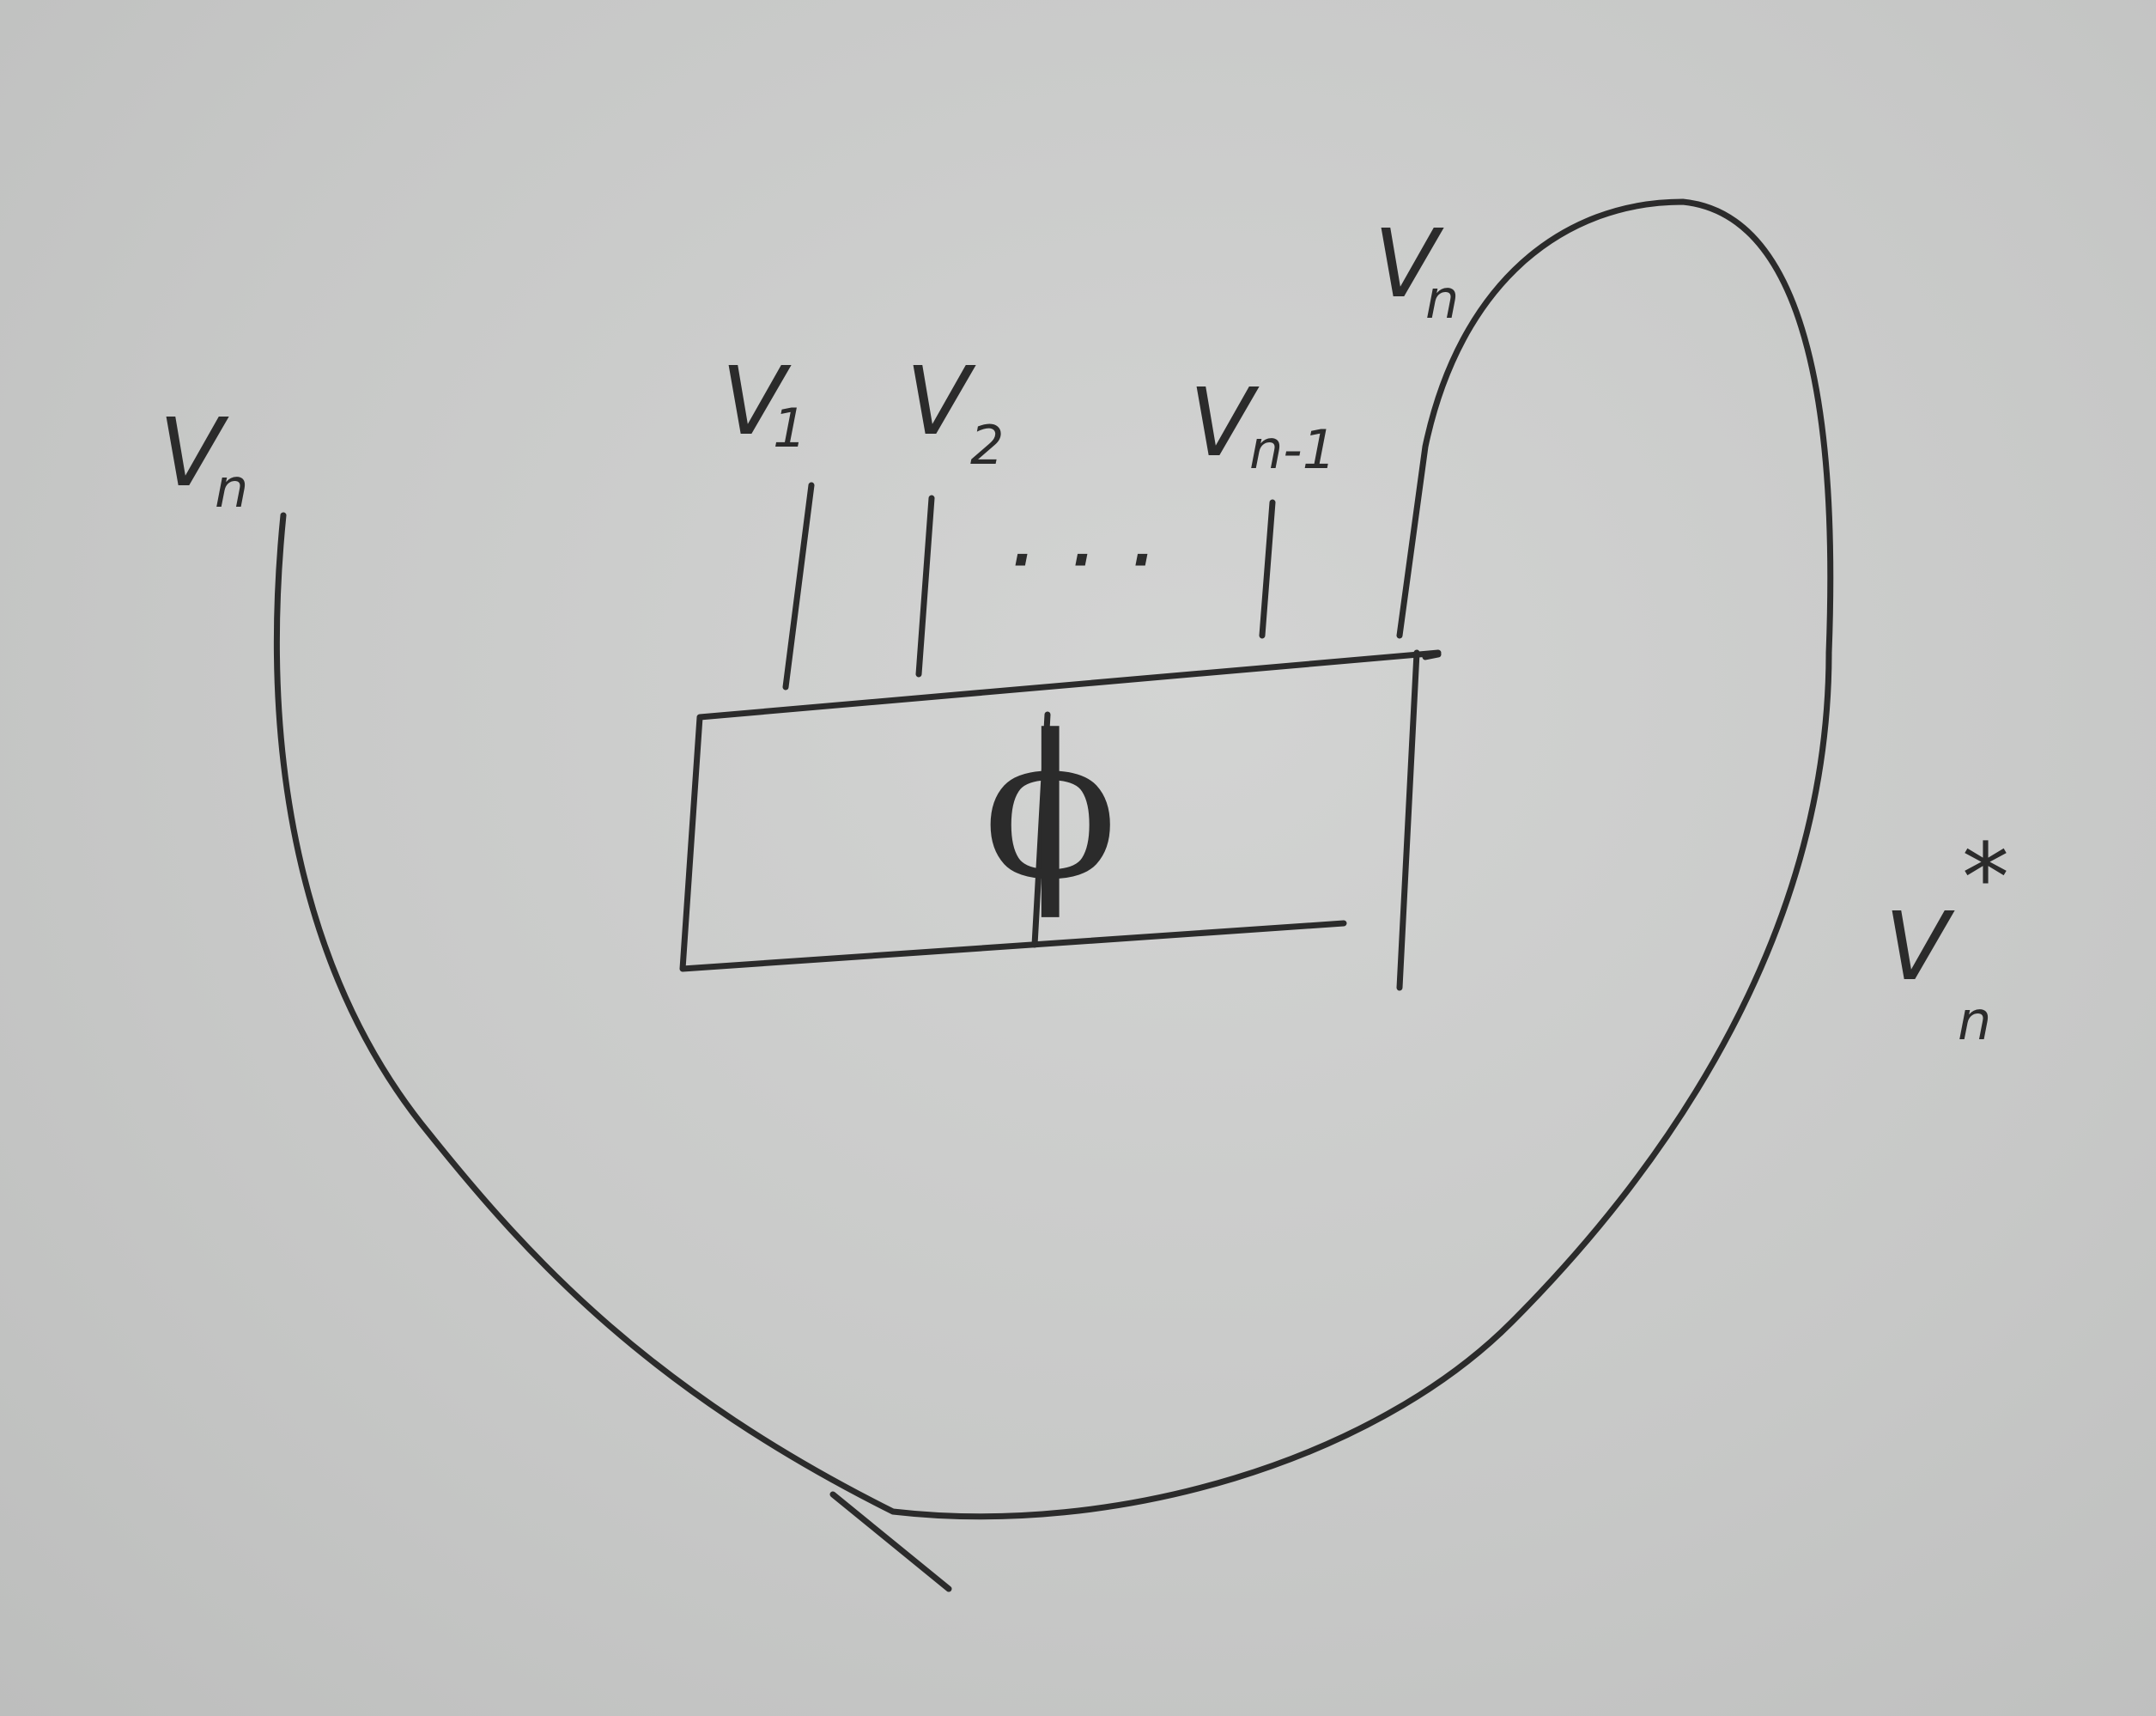 This screenshot has width=2156, height=1716. I want to click on label-loop-vn-sub: n, so click(1442, 299).